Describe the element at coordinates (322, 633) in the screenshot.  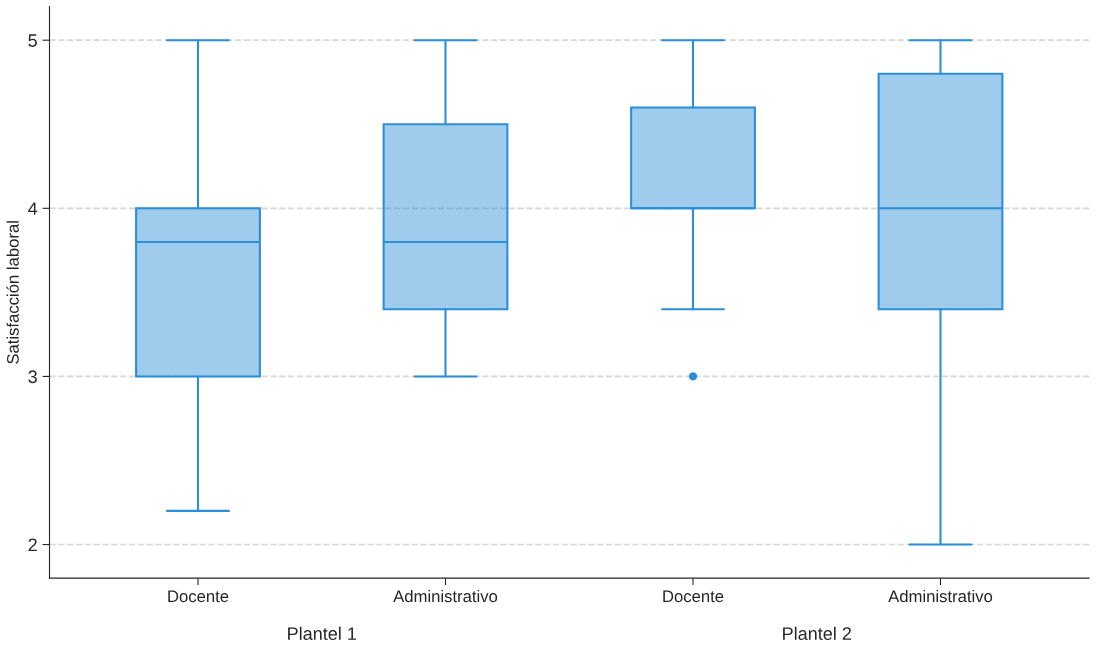
I see `text: Plantel 1` at that location.